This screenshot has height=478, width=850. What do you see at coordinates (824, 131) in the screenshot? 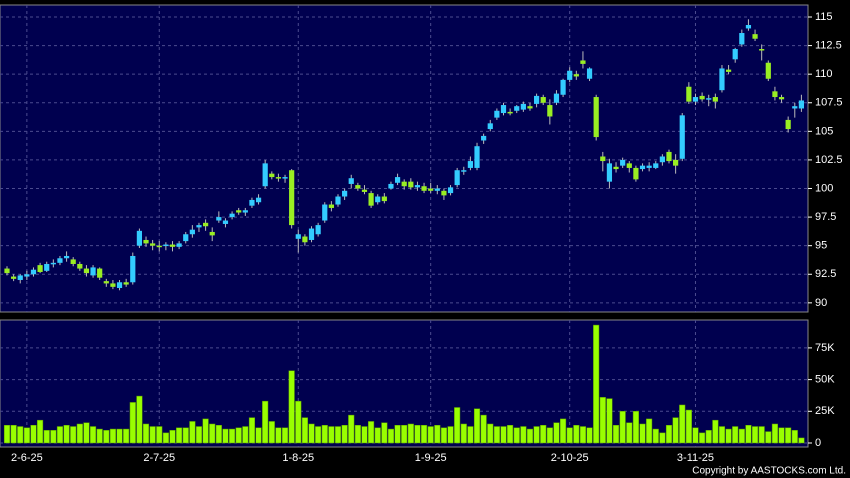
I see `y-tick-label: 105` at bounding box center [824, 131].